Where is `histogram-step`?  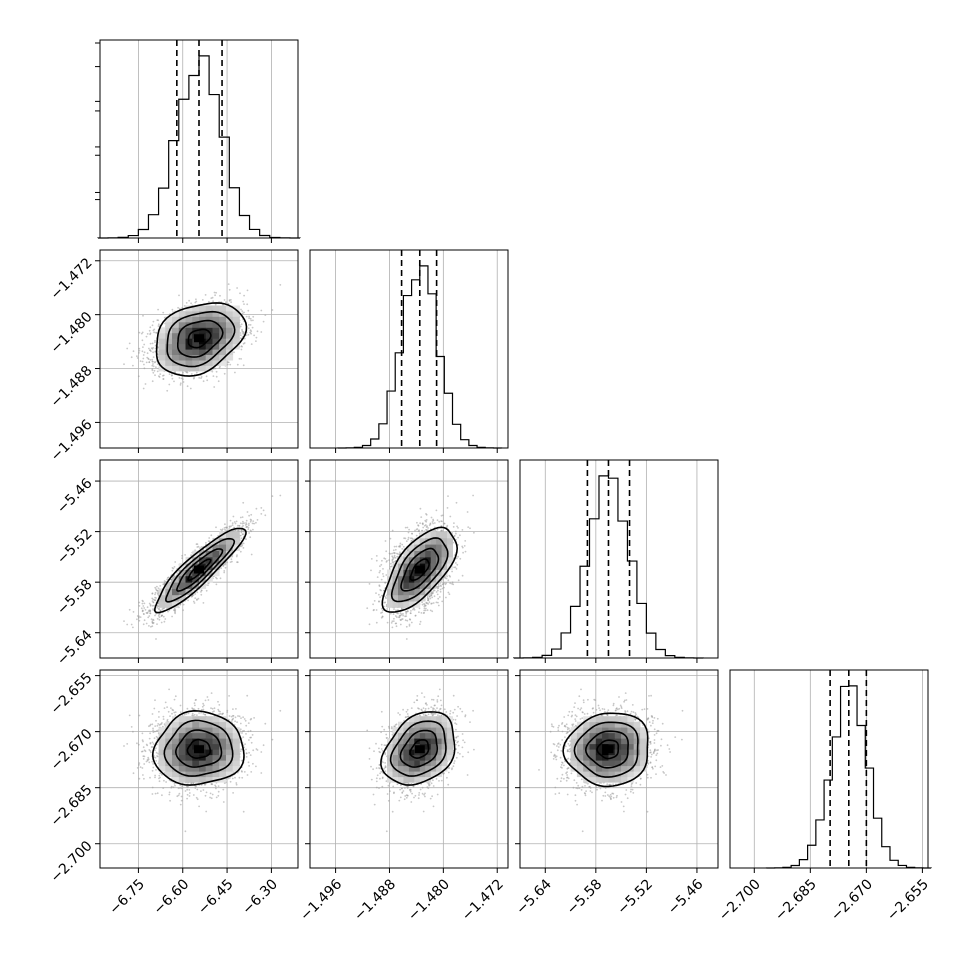
histogram-step is located at coordinates (608, 567).